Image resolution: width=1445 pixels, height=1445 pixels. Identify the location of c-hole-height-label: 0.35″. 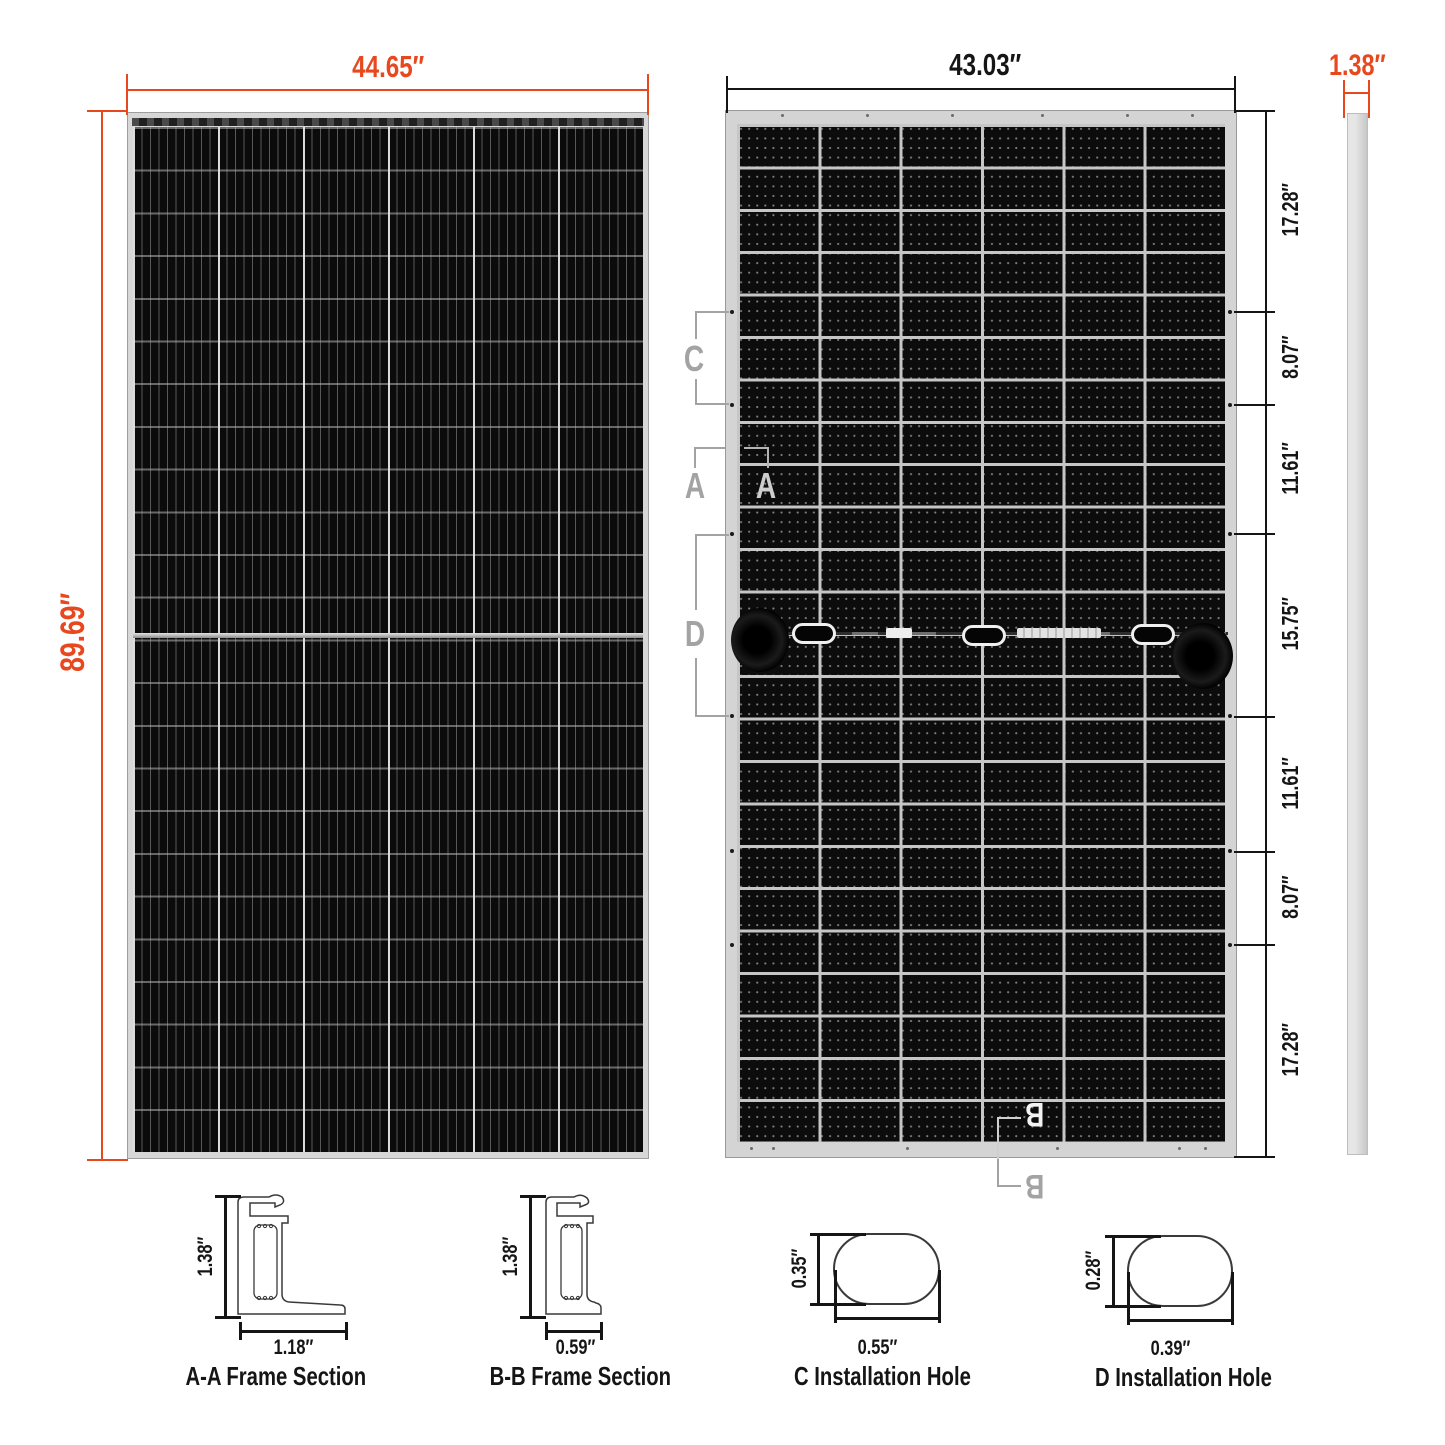
(799, 1269).